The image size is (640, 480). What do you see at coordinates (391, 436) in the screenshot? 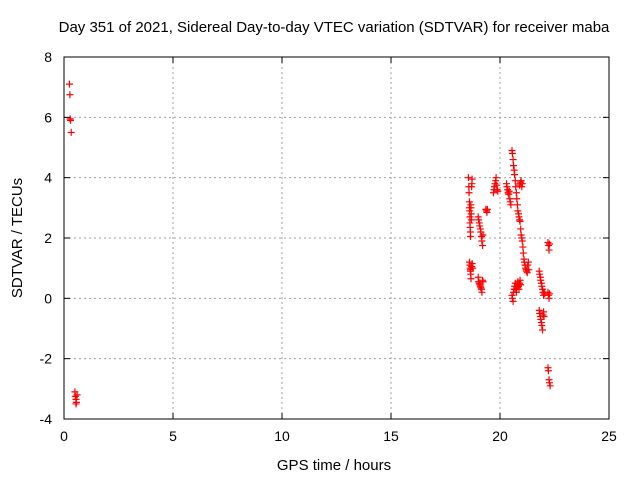
I see `x-tick-label: 15` at bounding box center [391, 436].